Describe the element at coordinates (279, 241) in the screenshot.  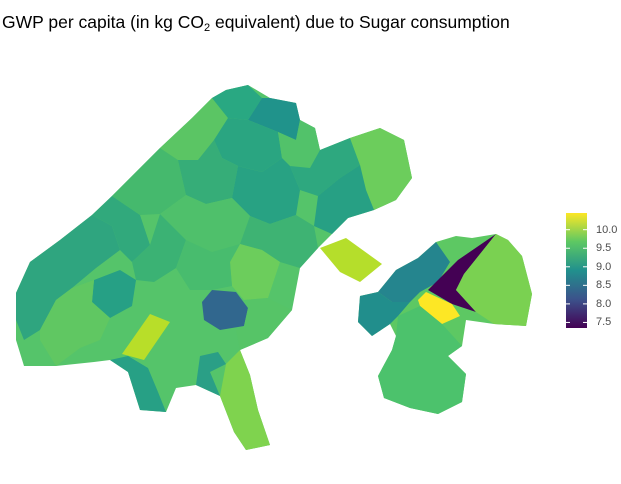
I see `district-center-east` at that location.